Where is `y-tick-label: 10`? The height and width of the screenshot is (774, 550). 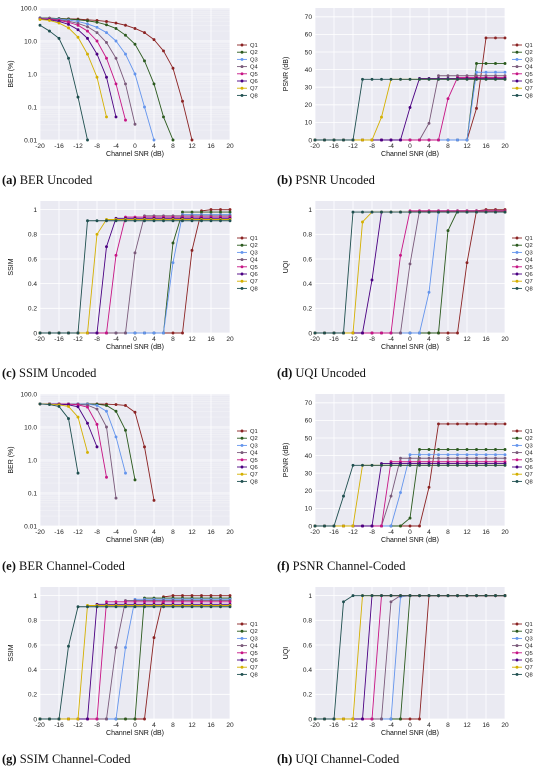 y-tick-label: 10 is located at coordinates (309, 123).